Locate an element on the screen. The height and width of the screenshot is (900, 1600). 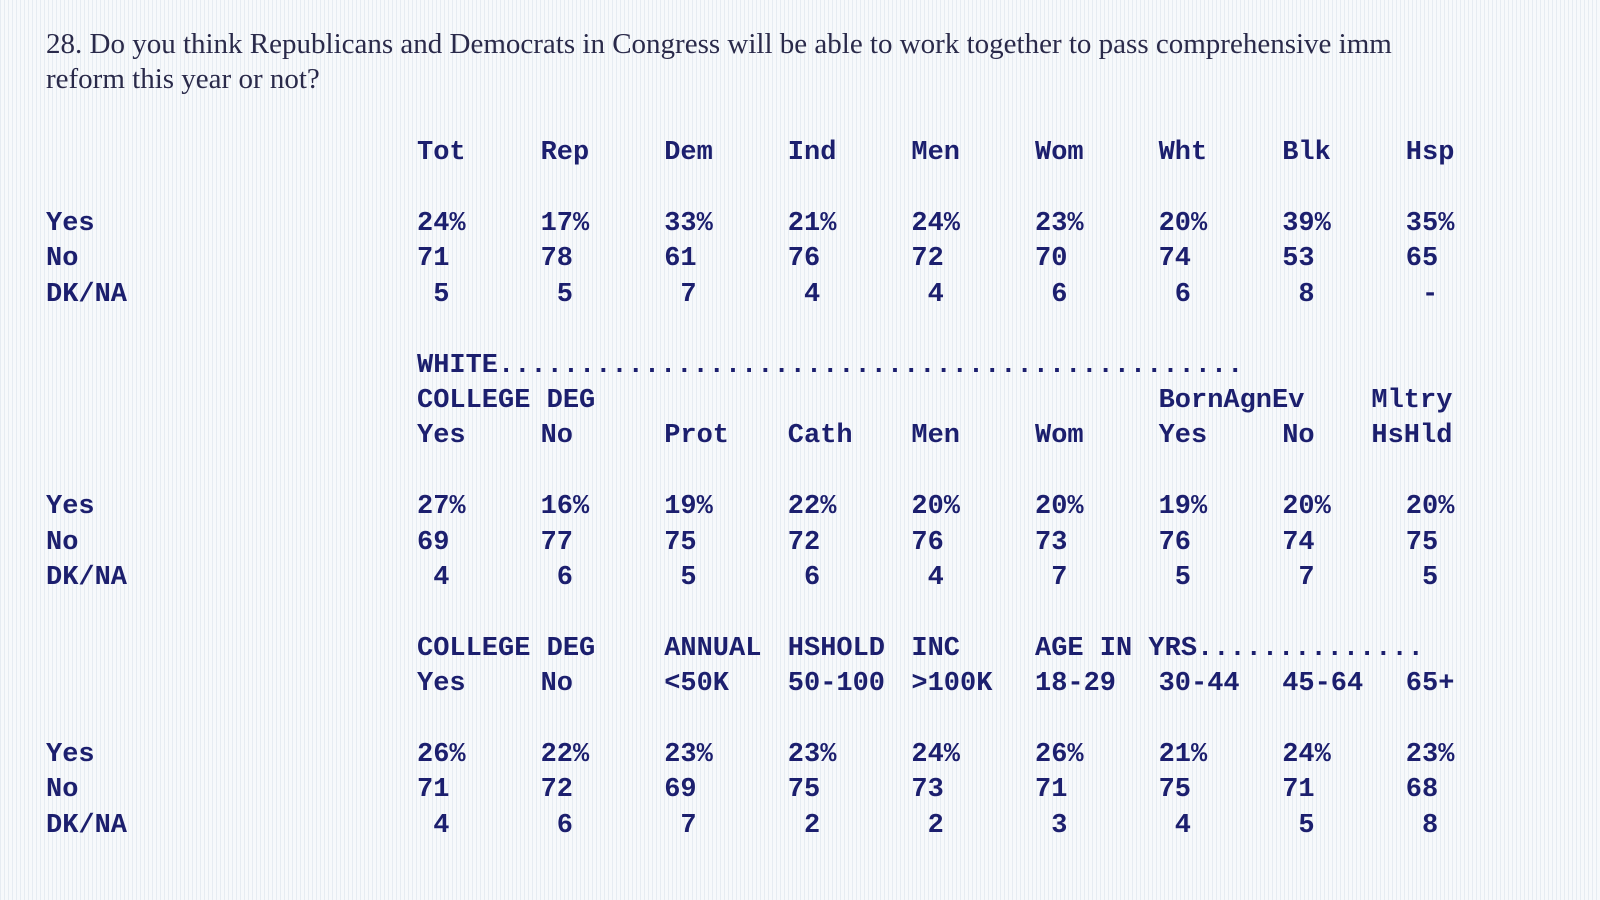
column-header: Hsp is located at coordinates (1430, 153).